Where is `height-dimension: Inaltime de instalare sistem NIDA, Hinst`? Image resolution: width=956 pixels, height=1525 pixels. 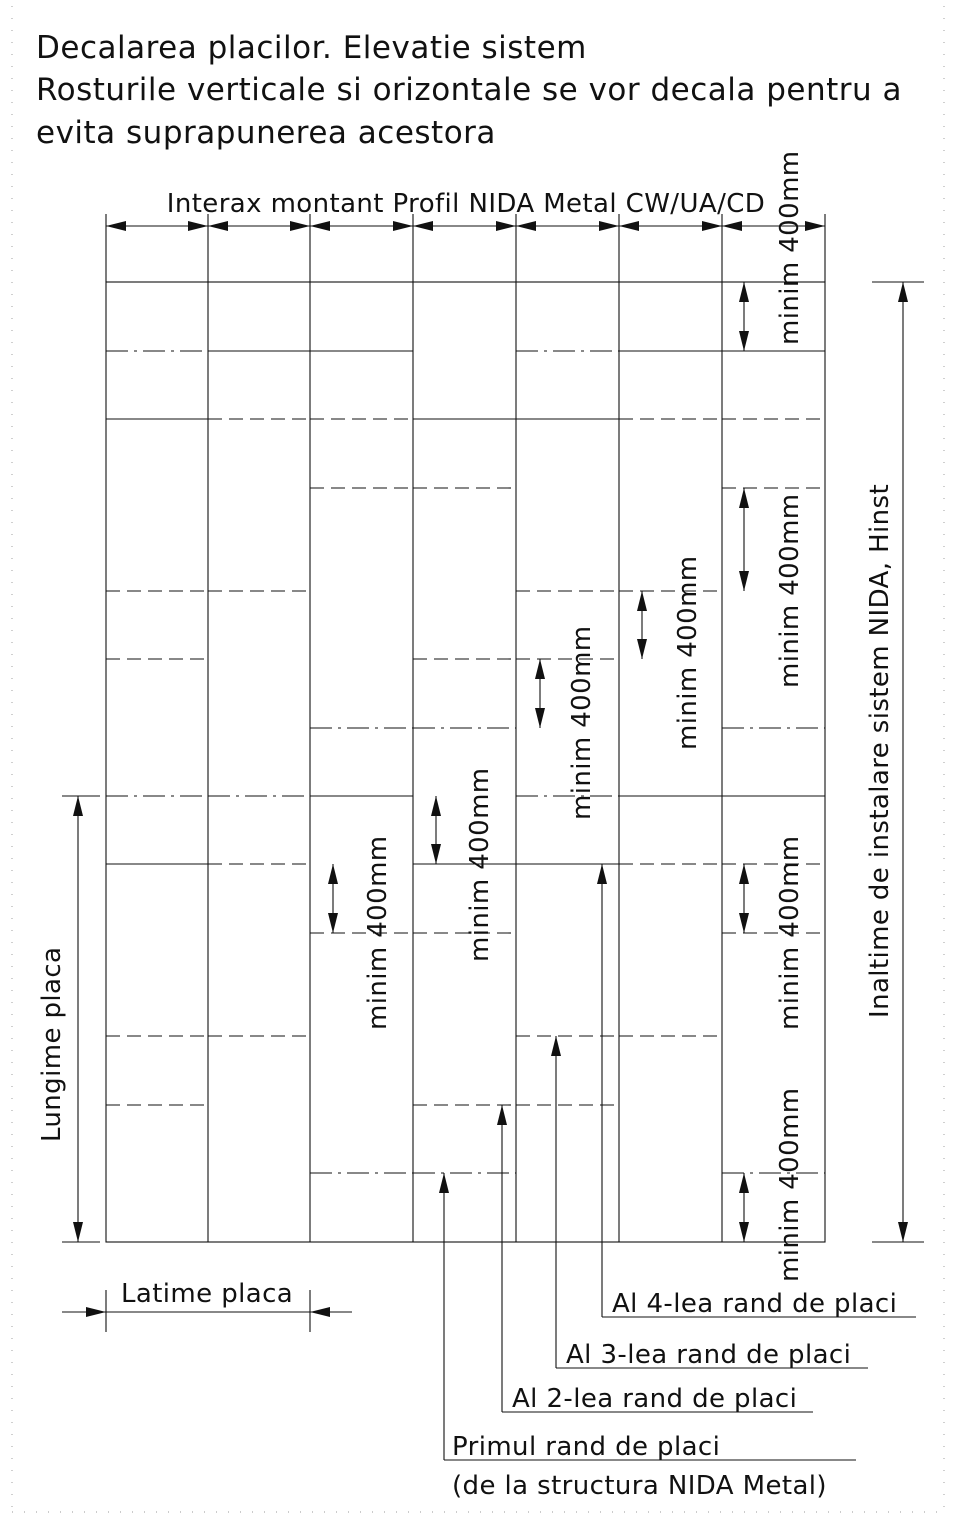
height-dimension: Inaltime de instalare sistem NIDA, Hinst is located at coordinates (894, 762).